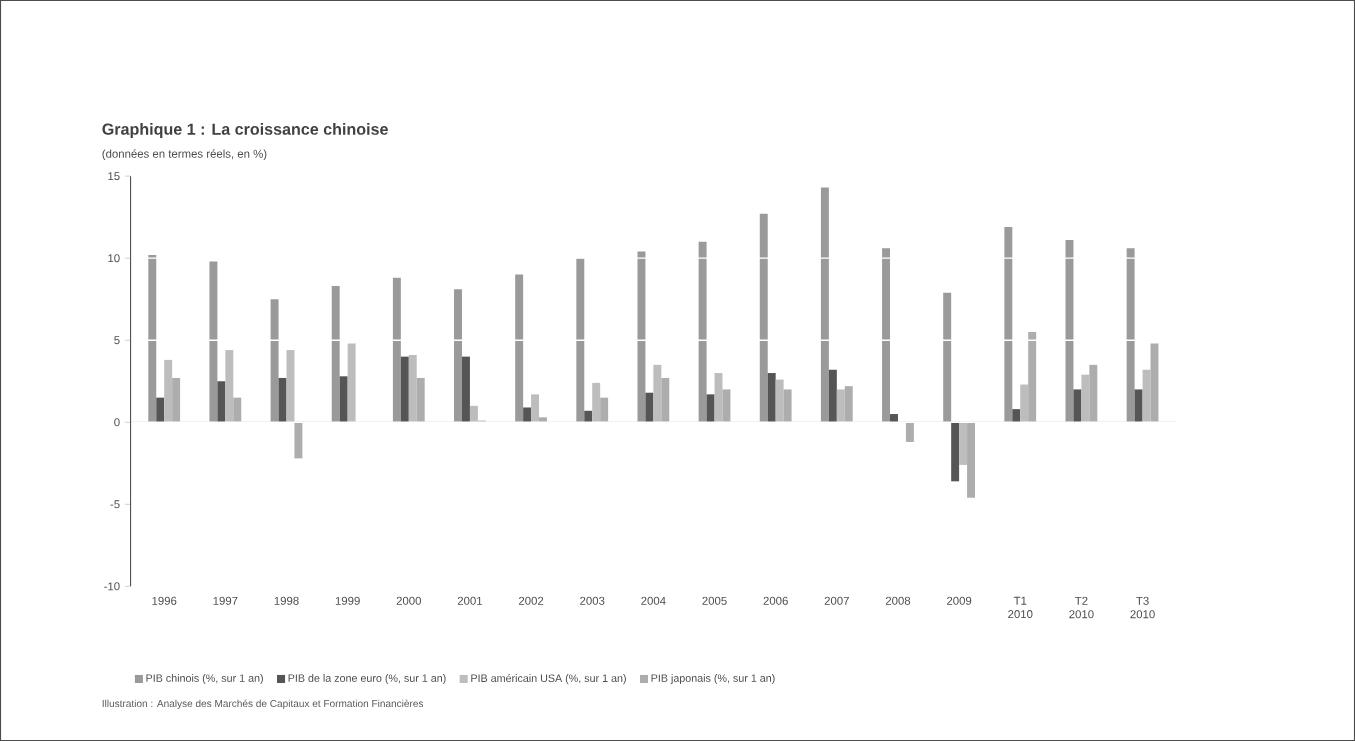 The width and height of the screenshot is (1355, 741). What do you see at coordinates (592, 600) in the screenshot?
I see `x-tick-label: 2003` at bounding box center [592, 600].